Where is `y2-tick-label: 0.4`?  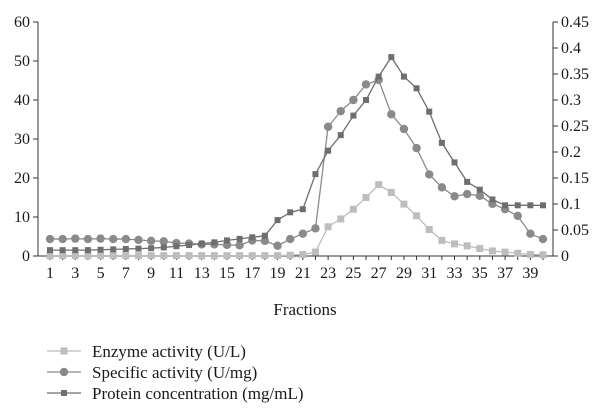 y2-tick-label: 0.4 is located at coordinates (571, 48).